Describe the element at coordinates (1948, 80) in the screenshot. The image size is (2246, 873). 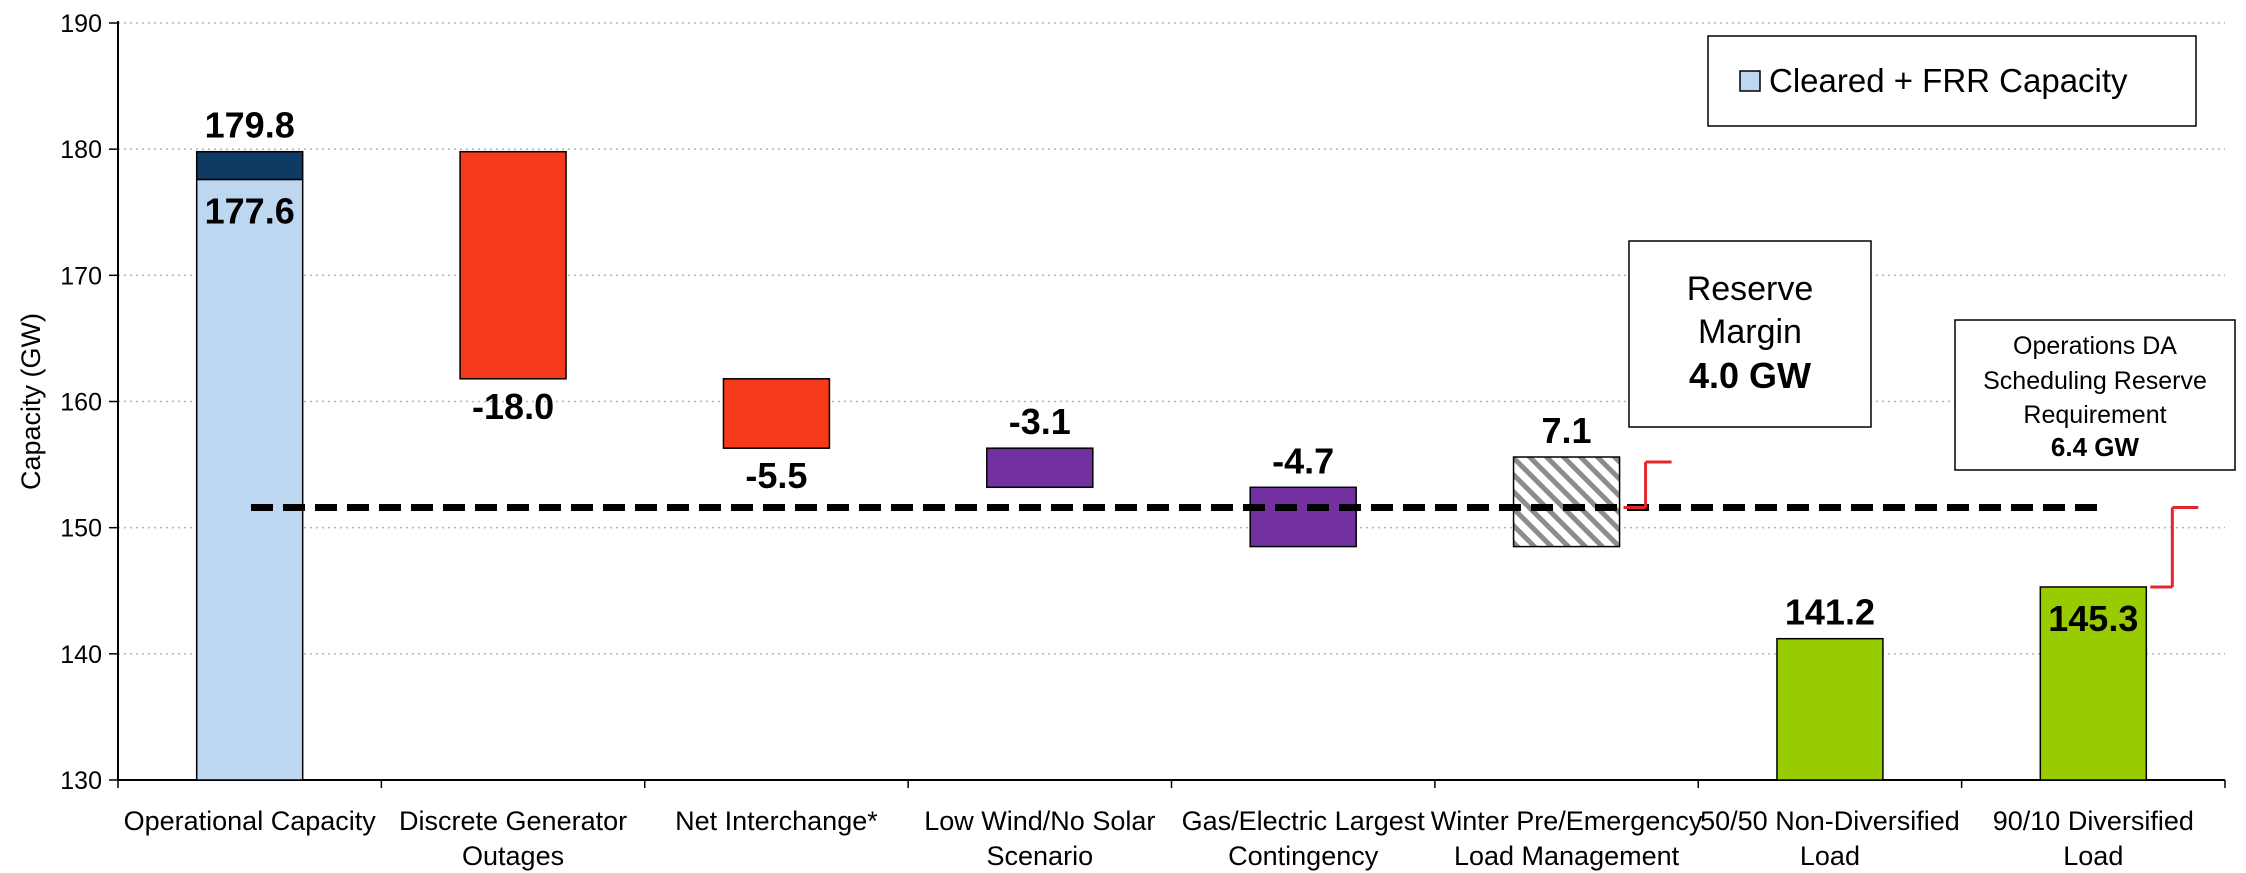
I see `legend-label: Cleared + FRR Capacity` at that location.